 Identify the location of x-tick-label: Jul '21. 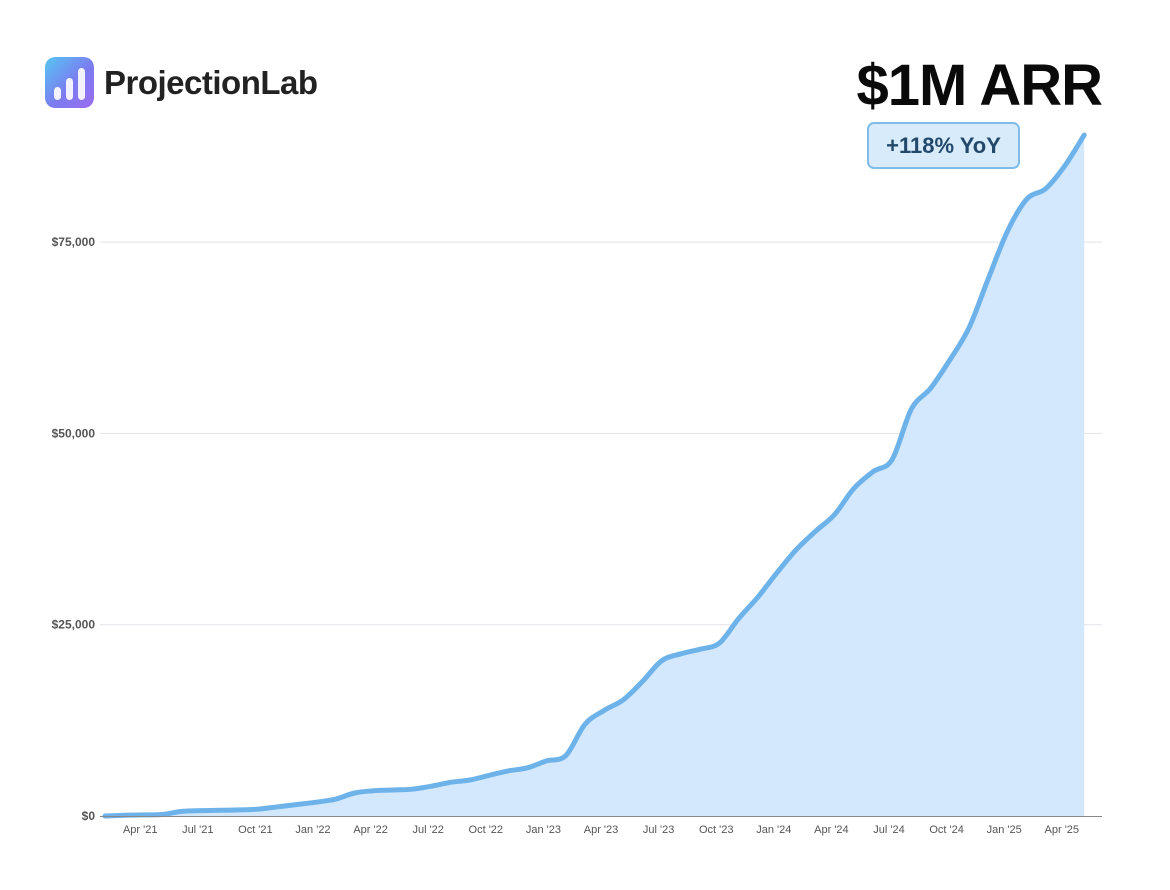
(197, 830).